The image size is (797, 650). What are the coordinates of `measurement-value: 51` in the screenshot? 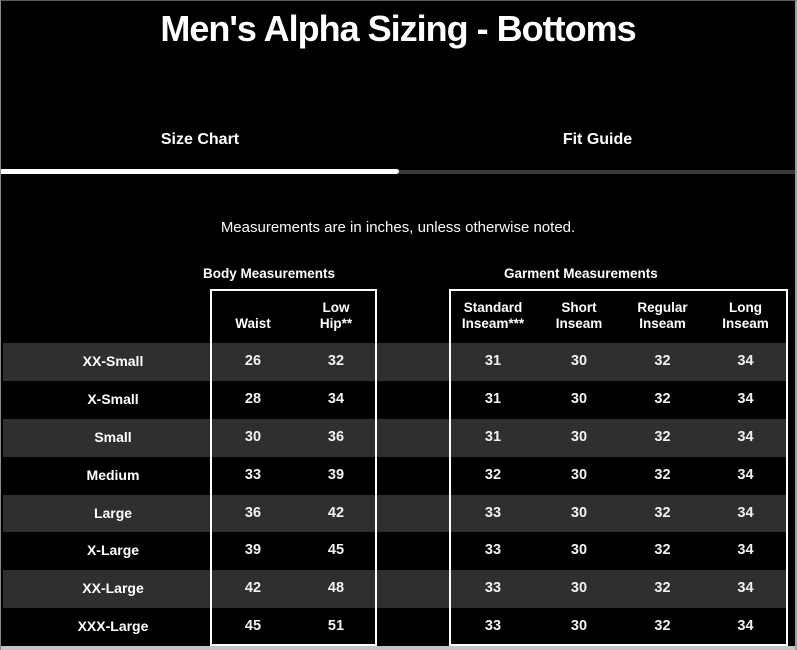 It's located at (336, 626).